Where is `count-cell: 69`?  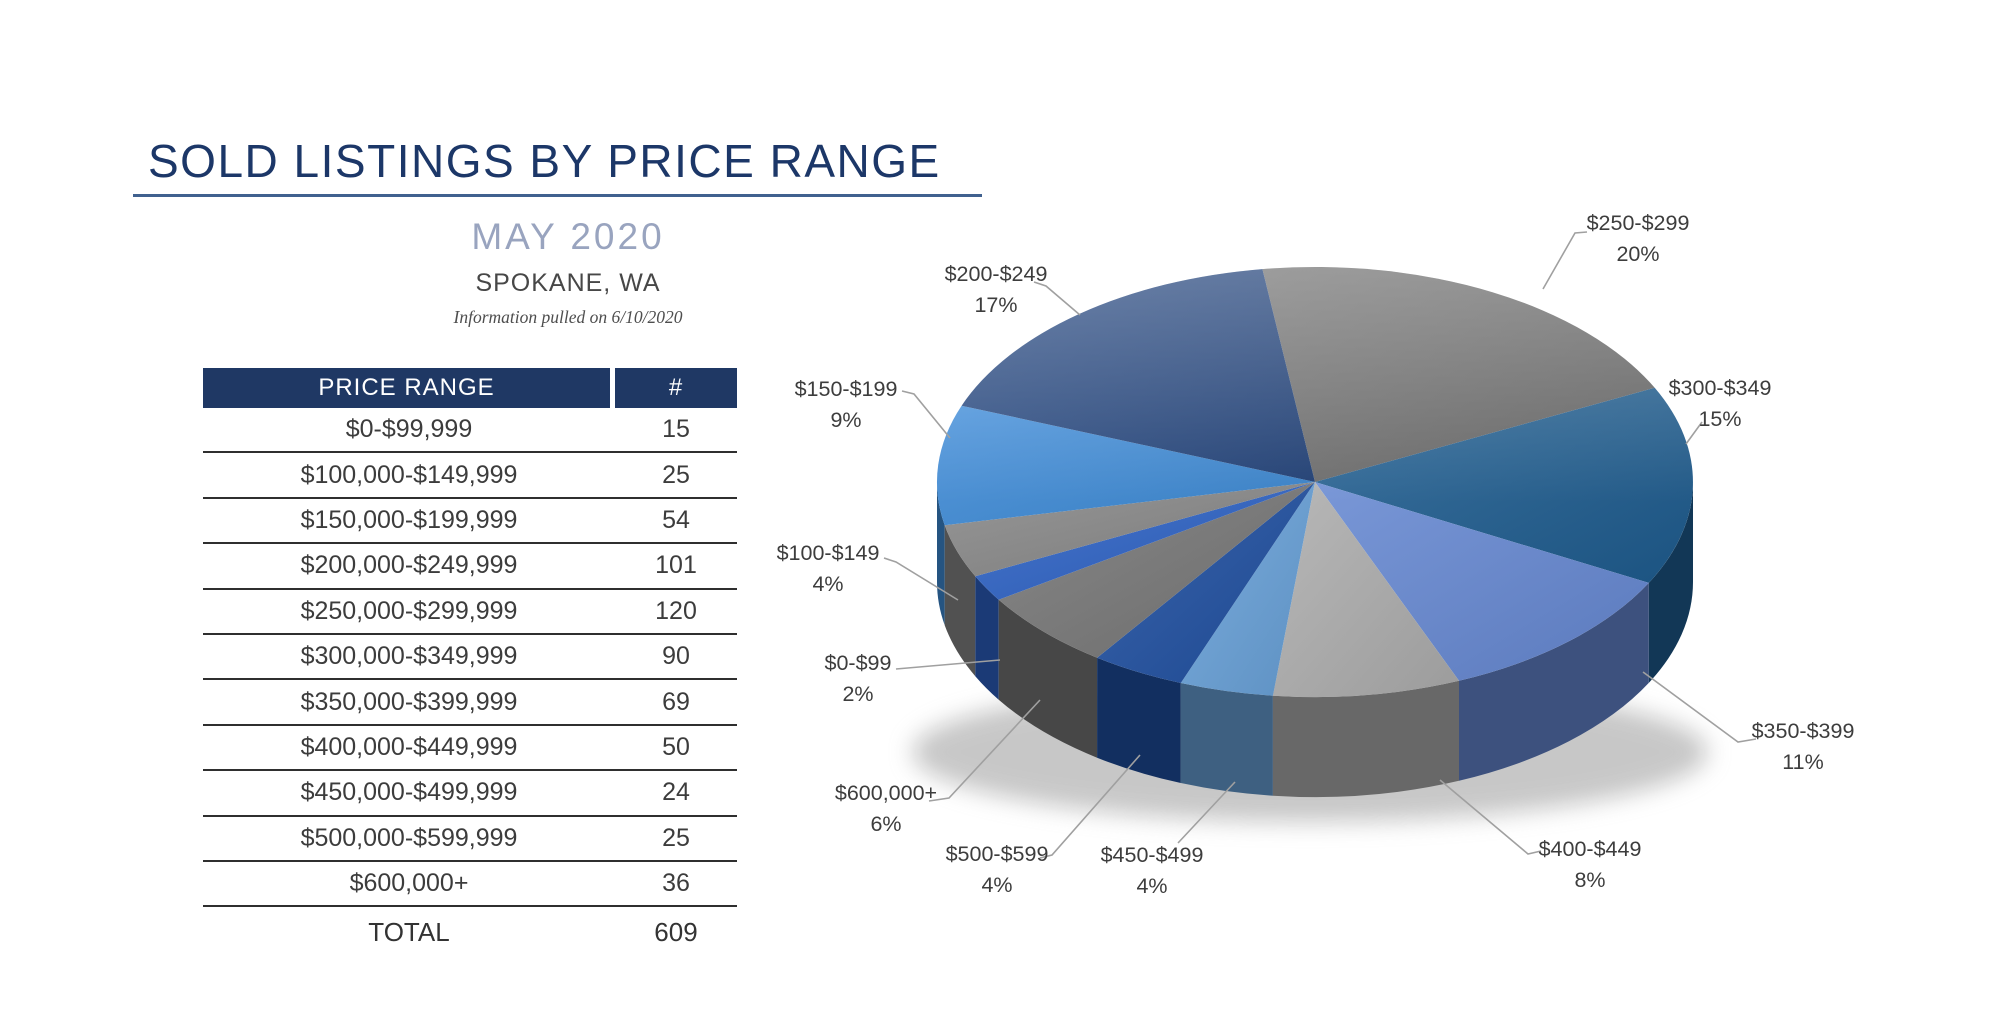 count-cell: 69 is located at coordinates (676, 701).